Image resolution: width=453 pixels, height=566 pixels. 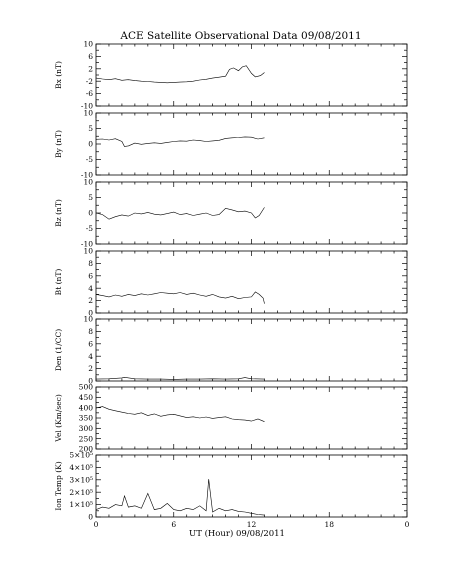 What do you see at coordinates (58, 213) in the screenshot?
I see `y-axis-label: Bz (nT)` at bounding box center [58, 213].